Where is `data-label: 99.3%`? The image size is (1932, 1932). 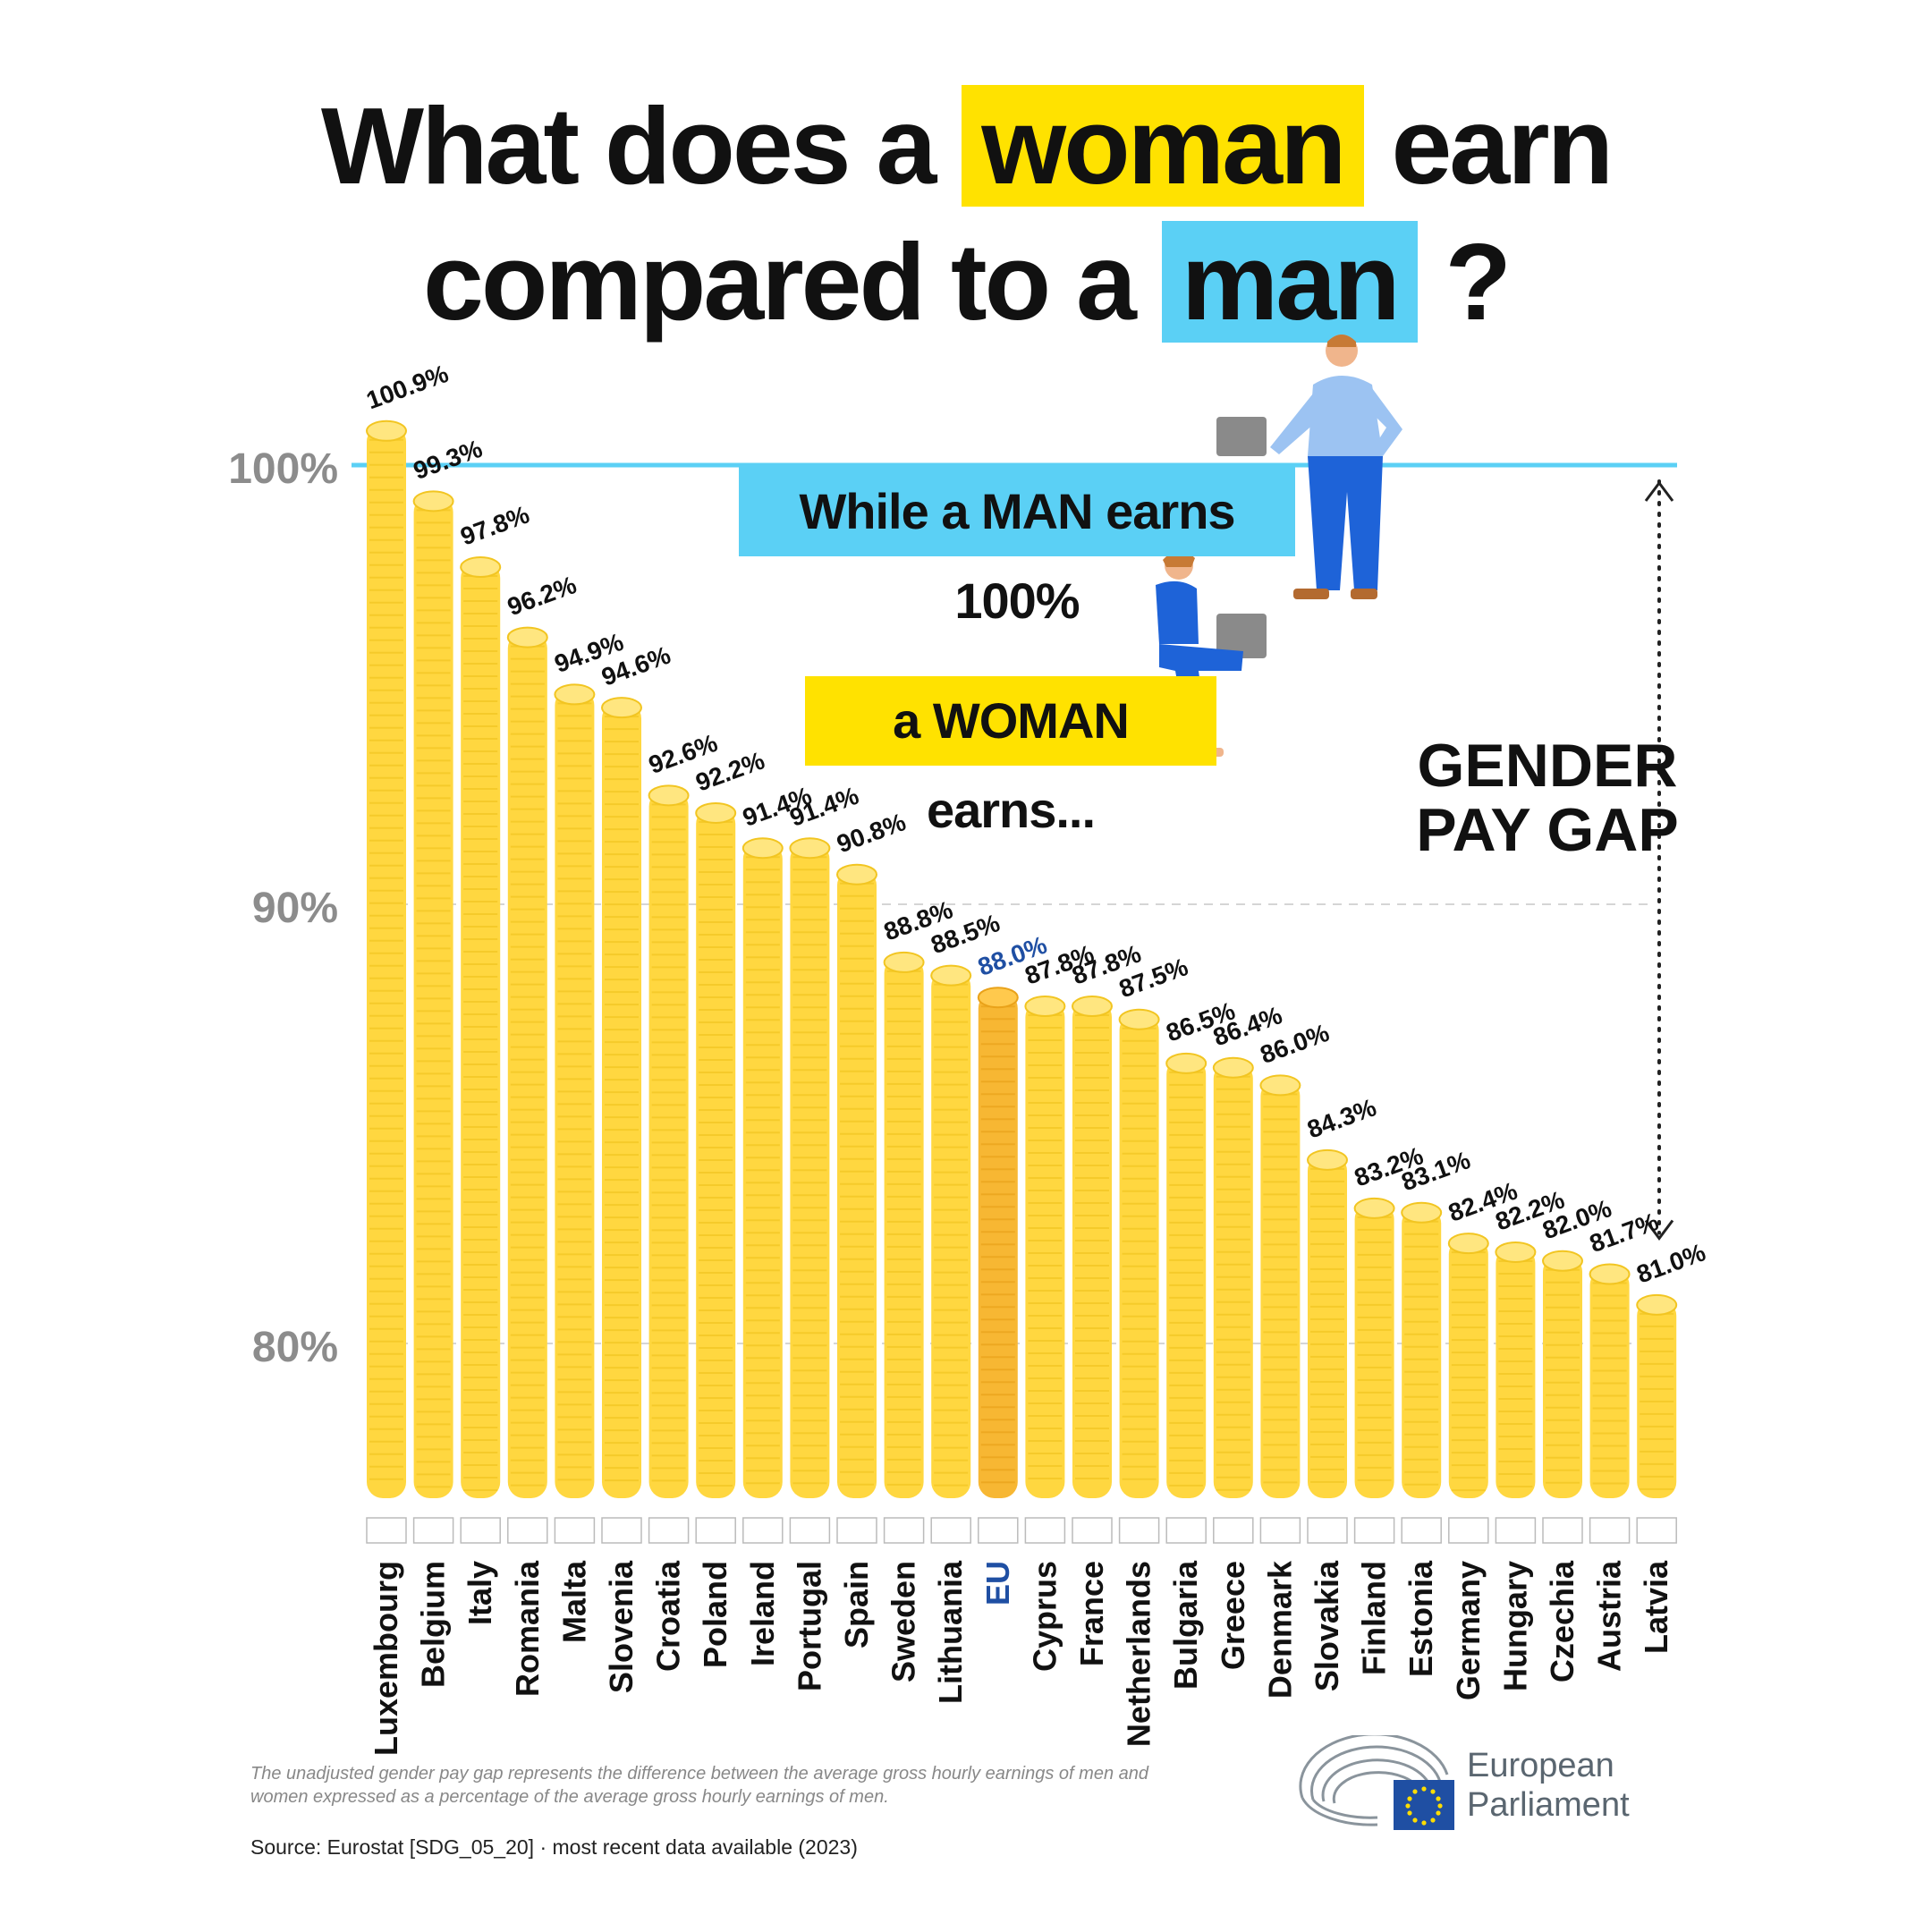 data-label: 99.3% is located at coordinates (448, 460).